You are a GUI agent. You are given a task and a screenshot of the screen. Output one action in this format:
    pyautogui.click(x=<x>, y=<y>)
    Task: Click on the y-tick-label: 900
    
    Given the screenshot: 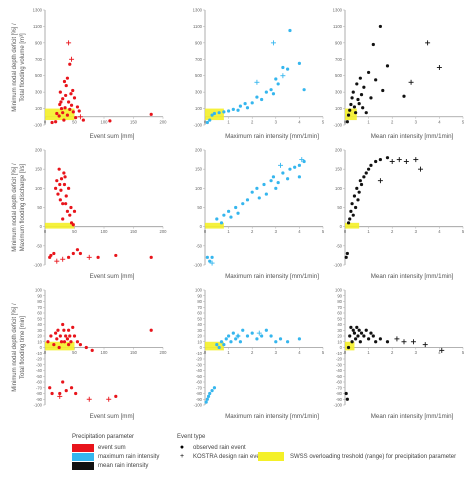 What is the action you would take?
    pyautogui.click(x=199, y=42)
    